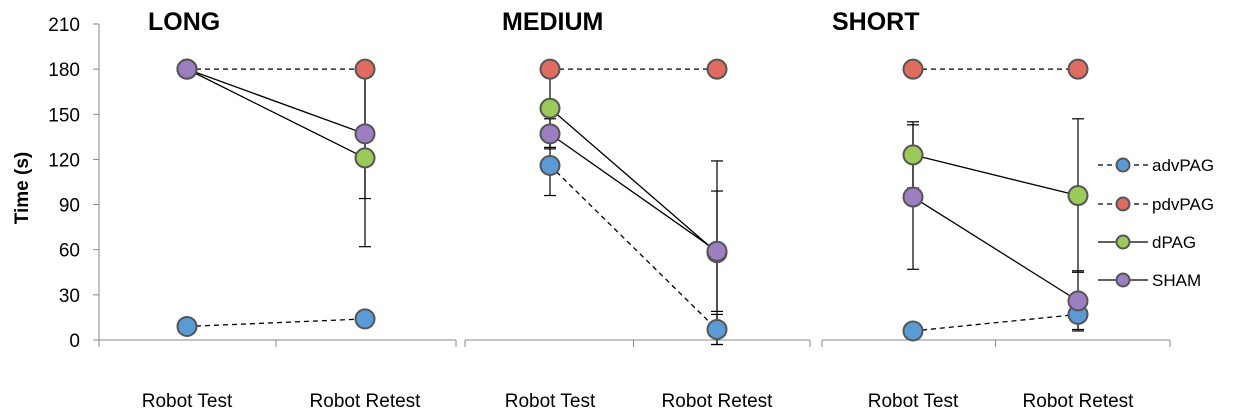 This screenshot has height=416, width=1235. What do you see at coordinates (552, 22) in the screenshot?
I see `panel-title: MEDIUM` at bounding box center [552, 22].